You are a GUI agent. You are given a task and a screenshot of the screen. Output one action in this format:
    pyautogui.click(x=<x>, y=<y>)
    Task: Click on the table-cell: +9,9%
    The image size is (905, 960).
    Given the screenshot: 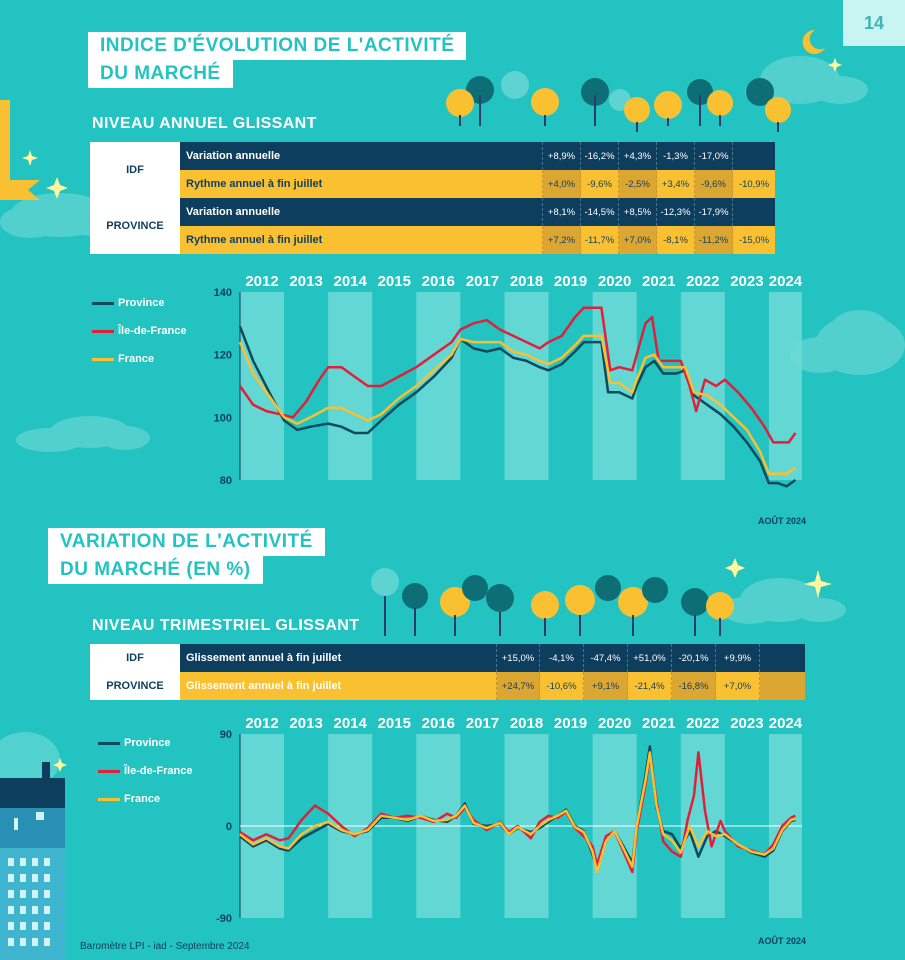 What is the action you would take?
    pyautogui.click(x=737, y=658)
    